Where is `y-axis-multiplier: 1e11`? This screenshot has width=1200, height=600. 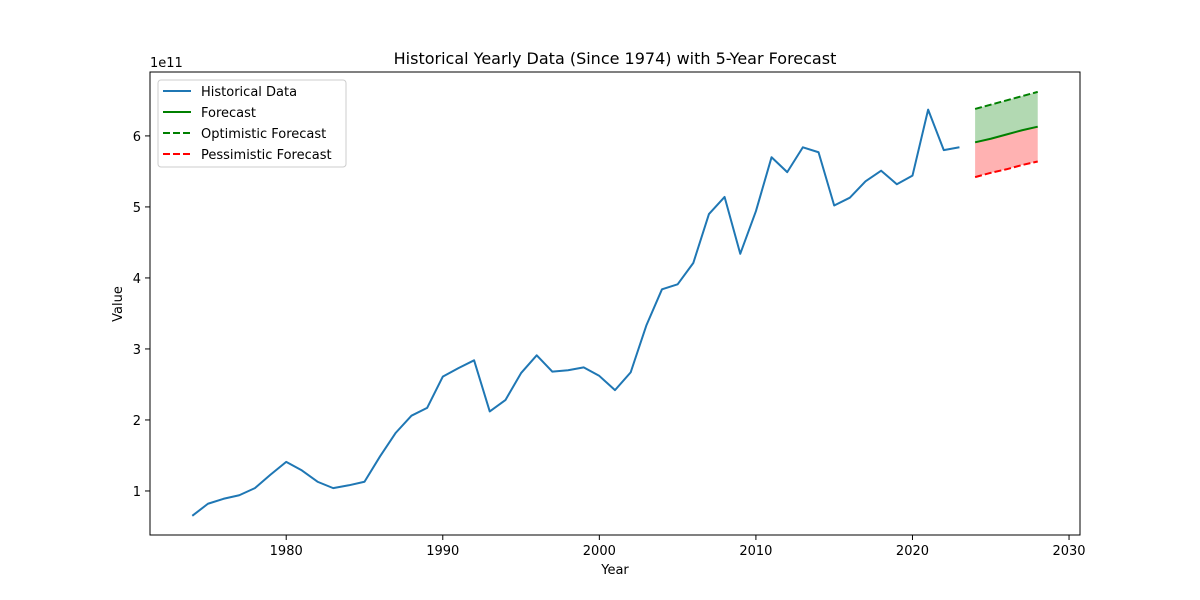 y-axis-multiplier: 1e11 is located at coordinates (166, 63).